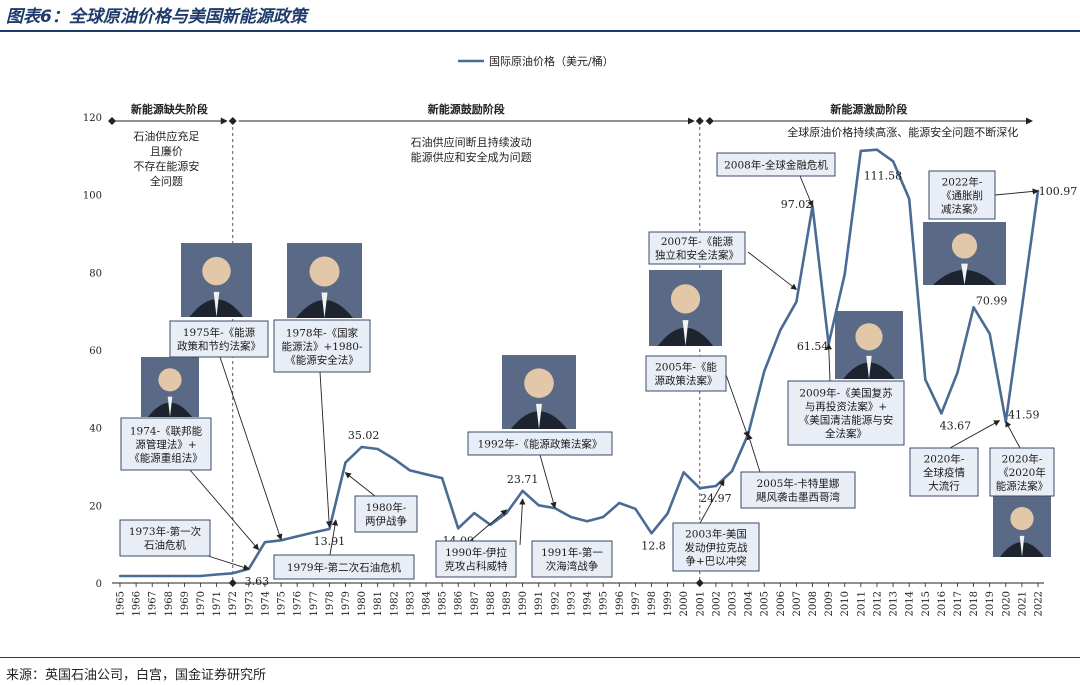 This screenshot has width=1080, height=685. Describe the element at coordinates (571, 603) in the screenshot. I see `x-tick-label: 1993` at that location.